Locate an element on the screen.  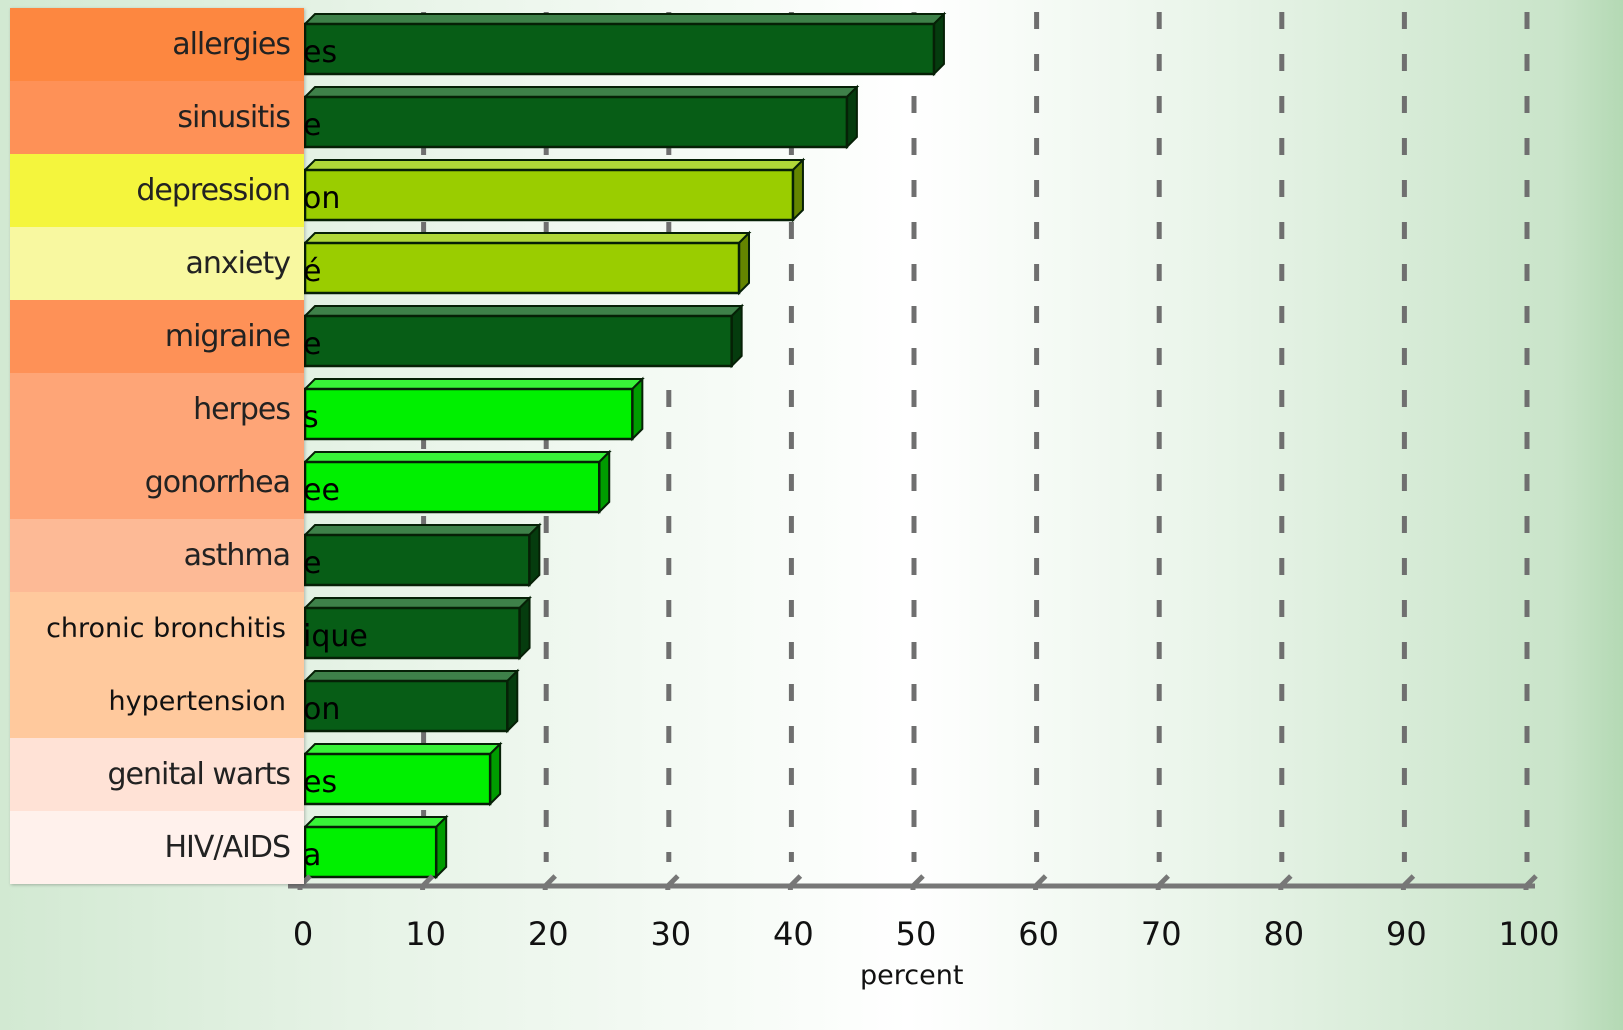
bar-0: es is located at coordinates (624, 44).